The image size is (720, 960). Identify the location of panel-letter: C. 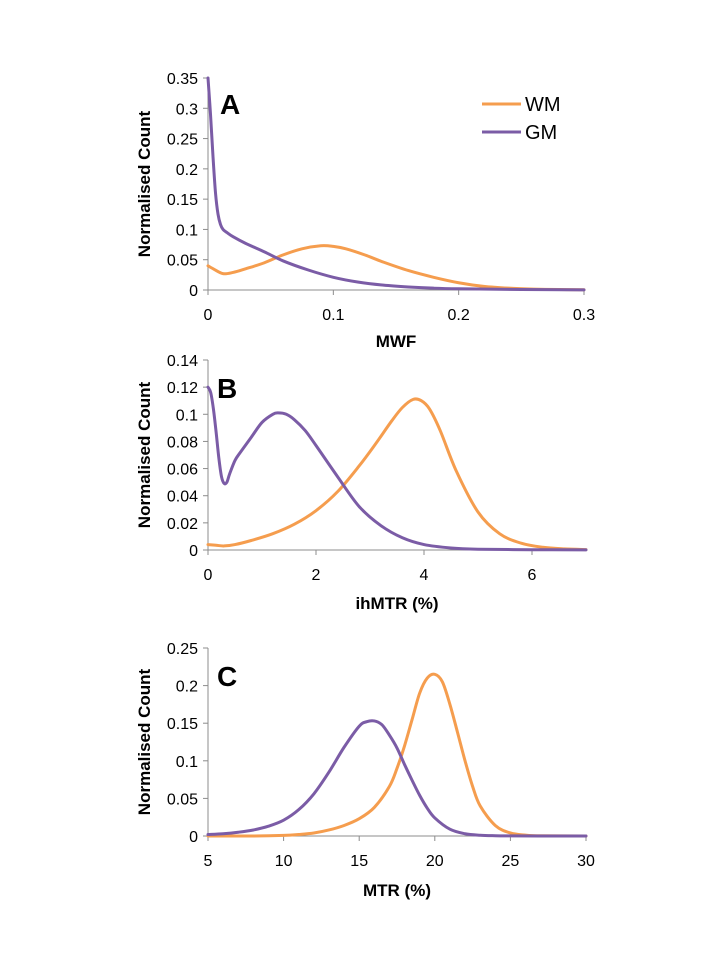
(227, 676).